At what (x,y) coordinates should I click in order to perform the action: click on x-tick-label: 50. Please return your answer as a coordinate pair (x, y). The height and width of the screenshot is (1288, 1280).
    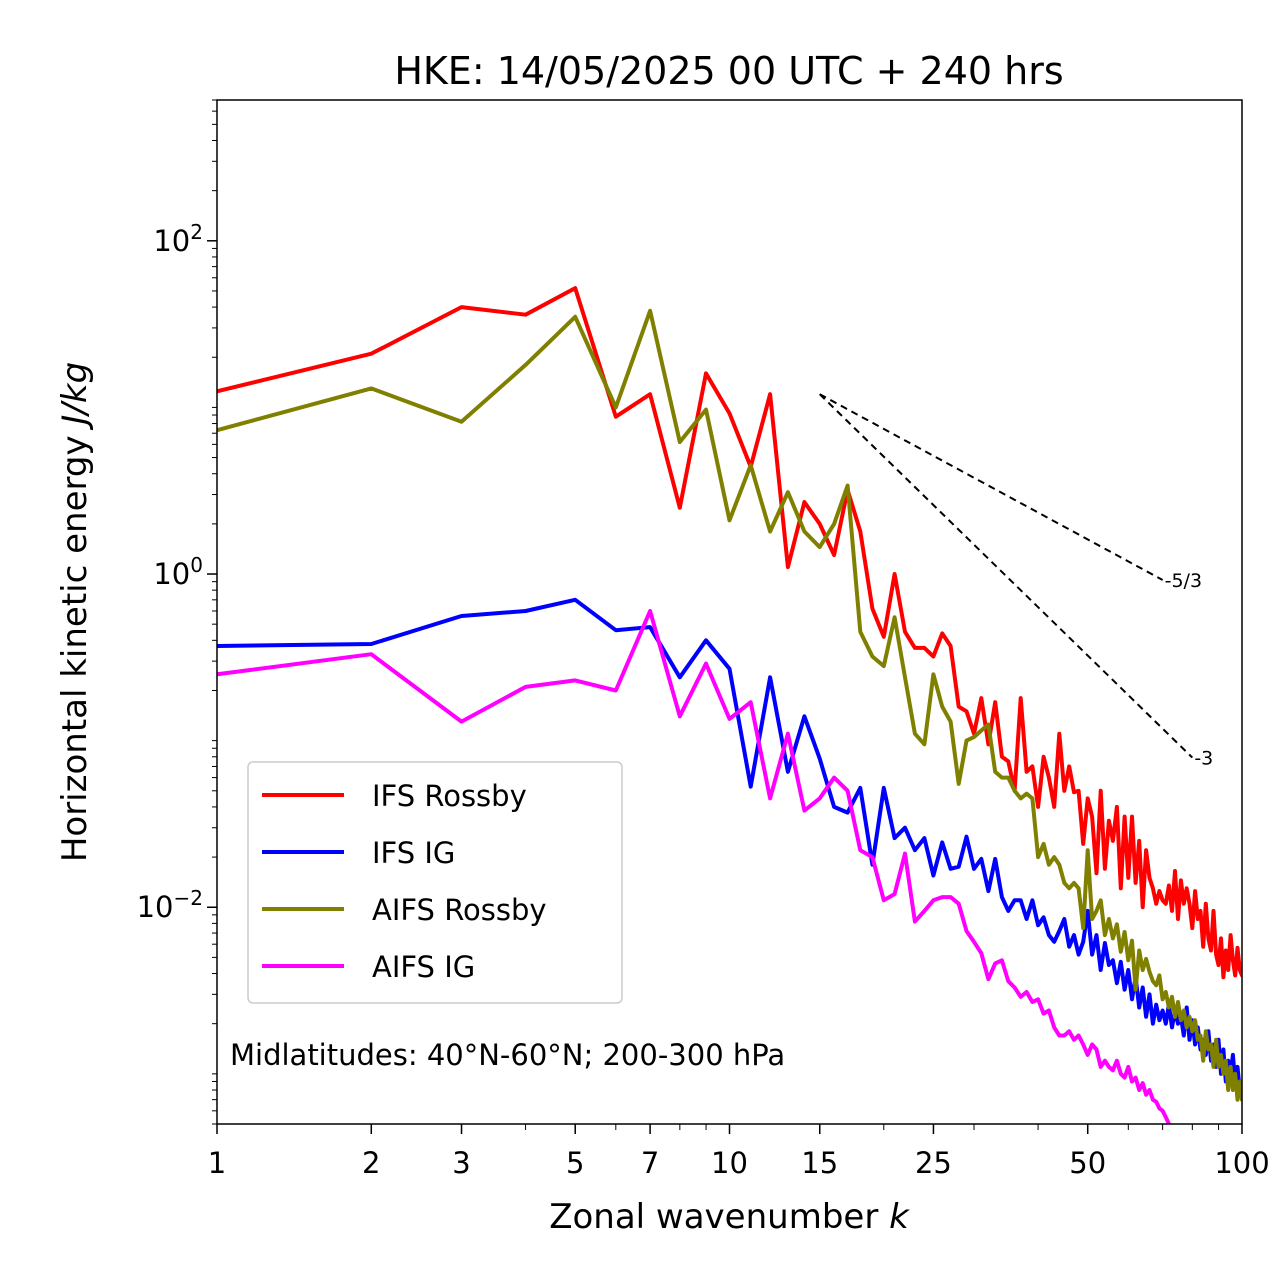
    Looking at the image, I should click on (1087, 1163).